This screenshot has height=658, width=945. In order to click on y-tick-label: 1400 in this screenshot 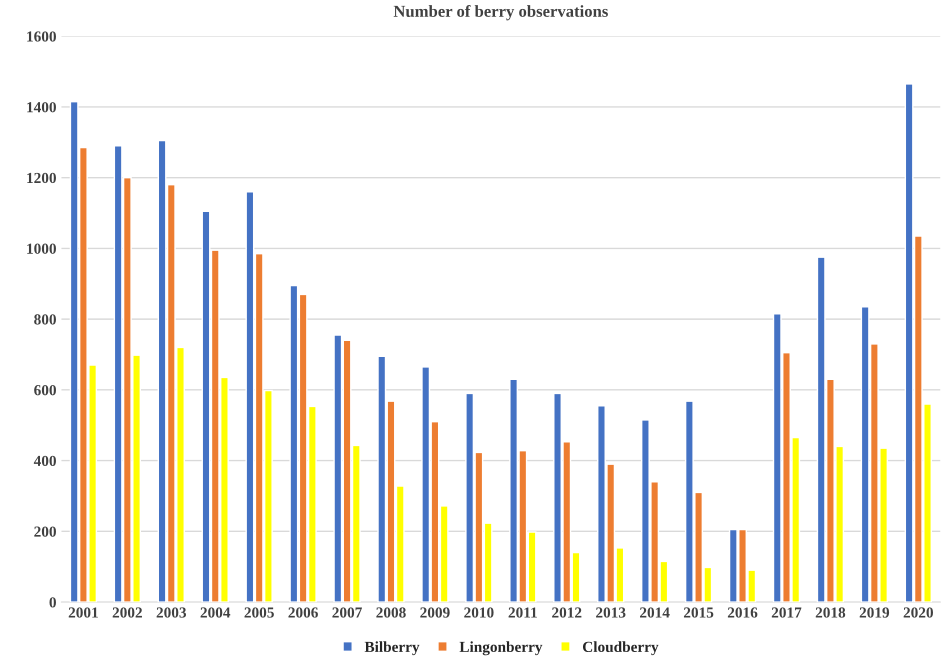, I will do `click(41, 107)`.